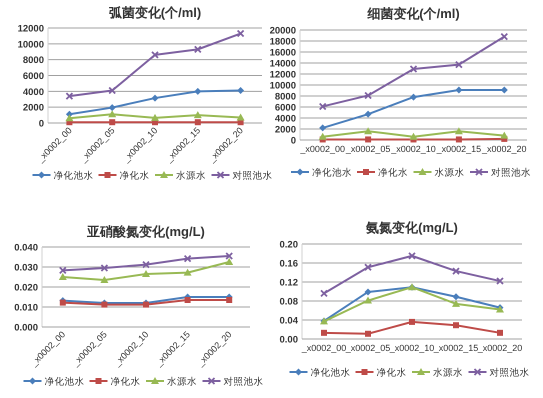 This screenshot has width=543, height=398. Describe the element at coordinates (283, 64) in the screenshot. I see `y-tick-label: 14000` at that location.